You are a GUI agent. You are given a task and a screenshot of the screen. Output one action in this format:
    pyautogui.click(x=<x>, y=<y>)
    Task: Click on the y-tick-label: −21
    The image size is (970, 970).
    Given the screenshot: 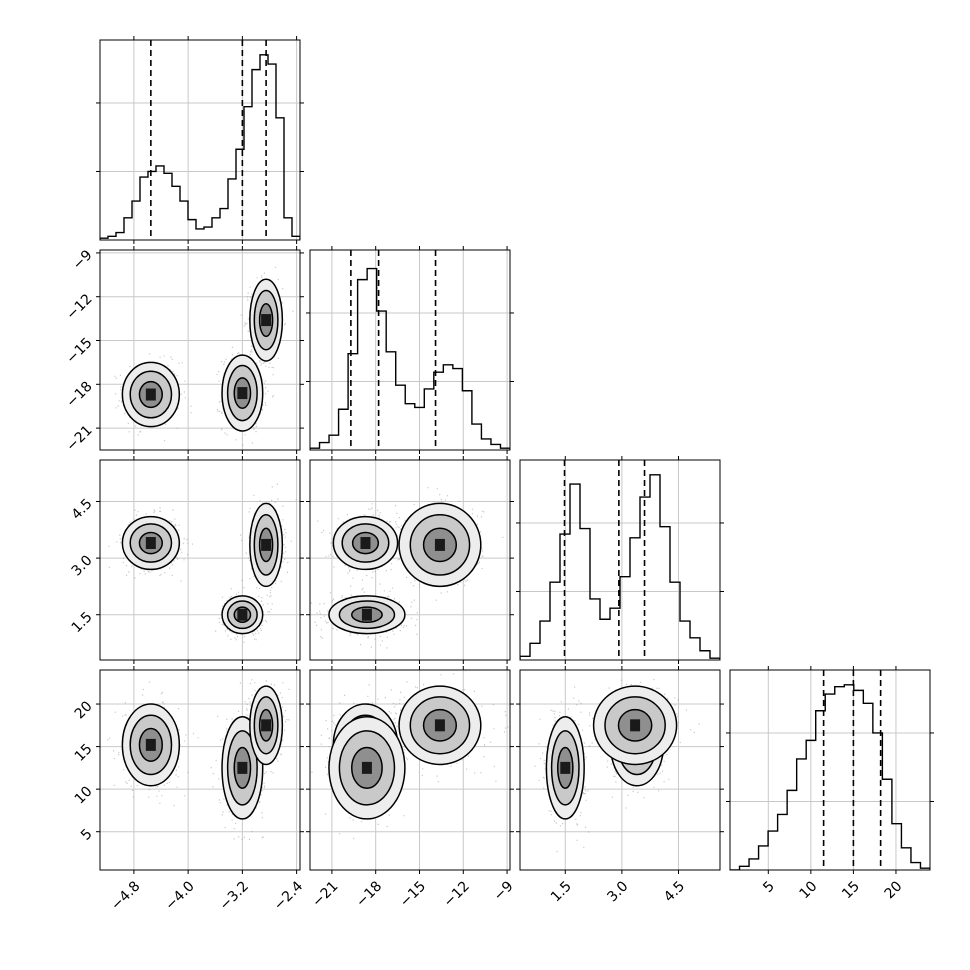 What is the action you would take?
    pyautogui.click(x=79, y=438)
    